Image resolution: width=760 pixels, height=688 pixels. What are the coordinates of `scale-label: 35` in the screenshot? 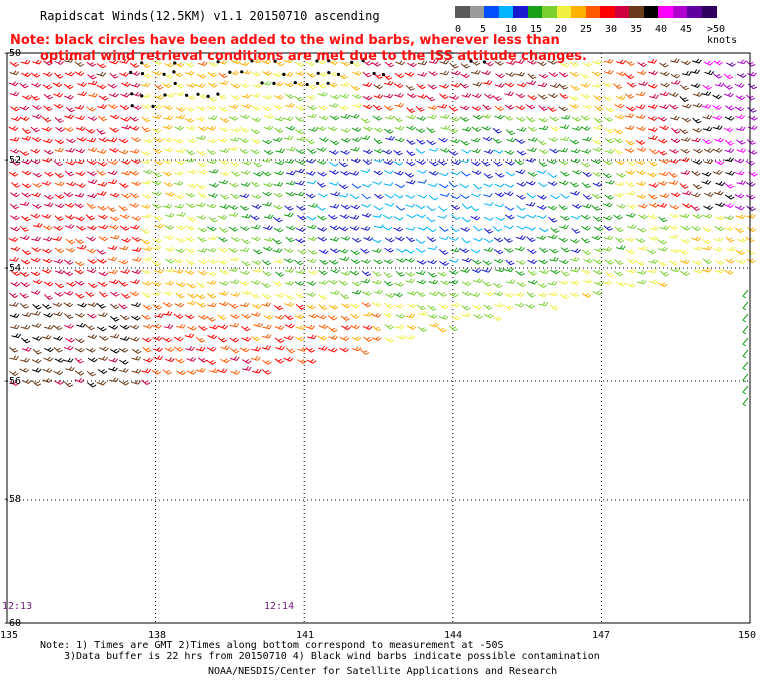 It's located at (636, 29).